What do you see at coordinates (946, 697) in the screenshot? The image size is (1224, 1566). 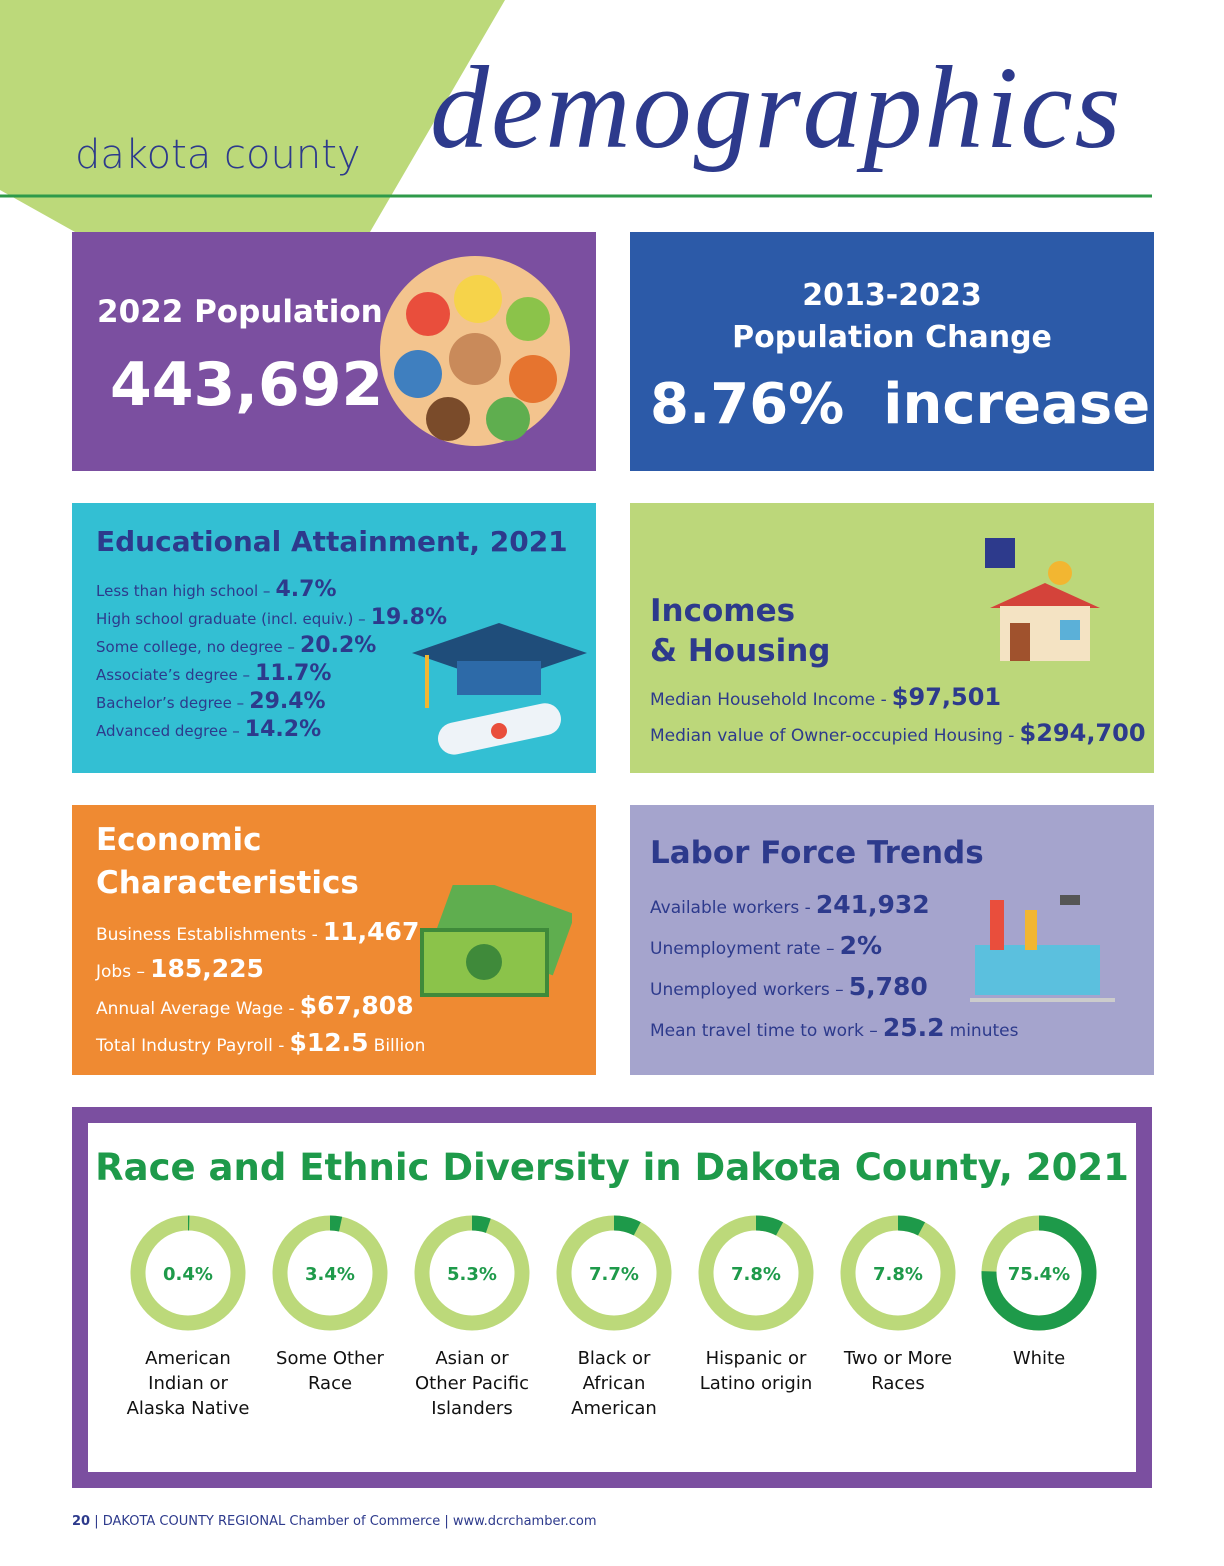 I see `stat-value: $97,501` at bounding box center [946, 697].